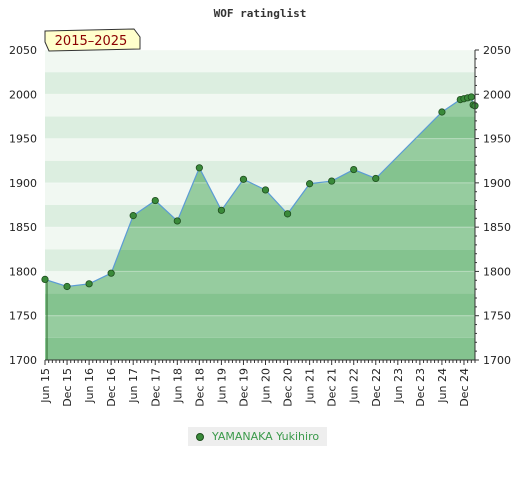 The image size is (520, 480). Describe the element at coordinates (354, 386) in the screenshot. I see `x-tick-label: Jun 22` at that location.